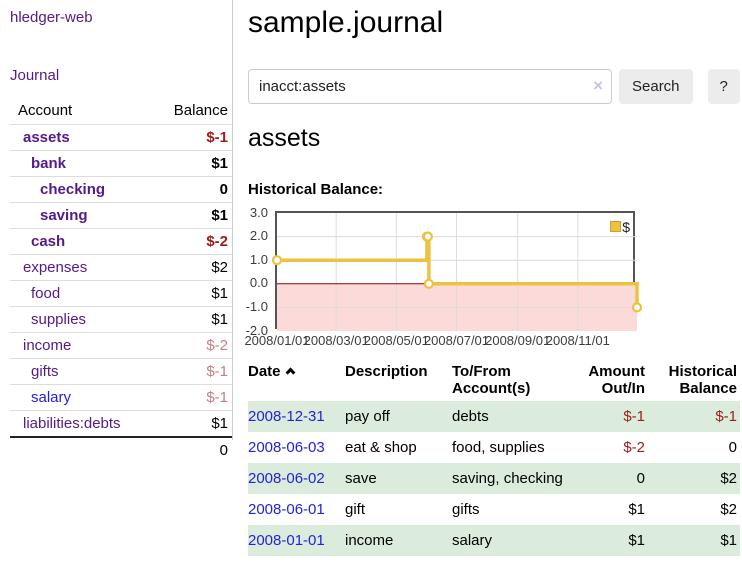 The image size is (742, 582). Describe the element at coordinates (190, 189) in the screenshot. I see `account-balance: 0` at that location.